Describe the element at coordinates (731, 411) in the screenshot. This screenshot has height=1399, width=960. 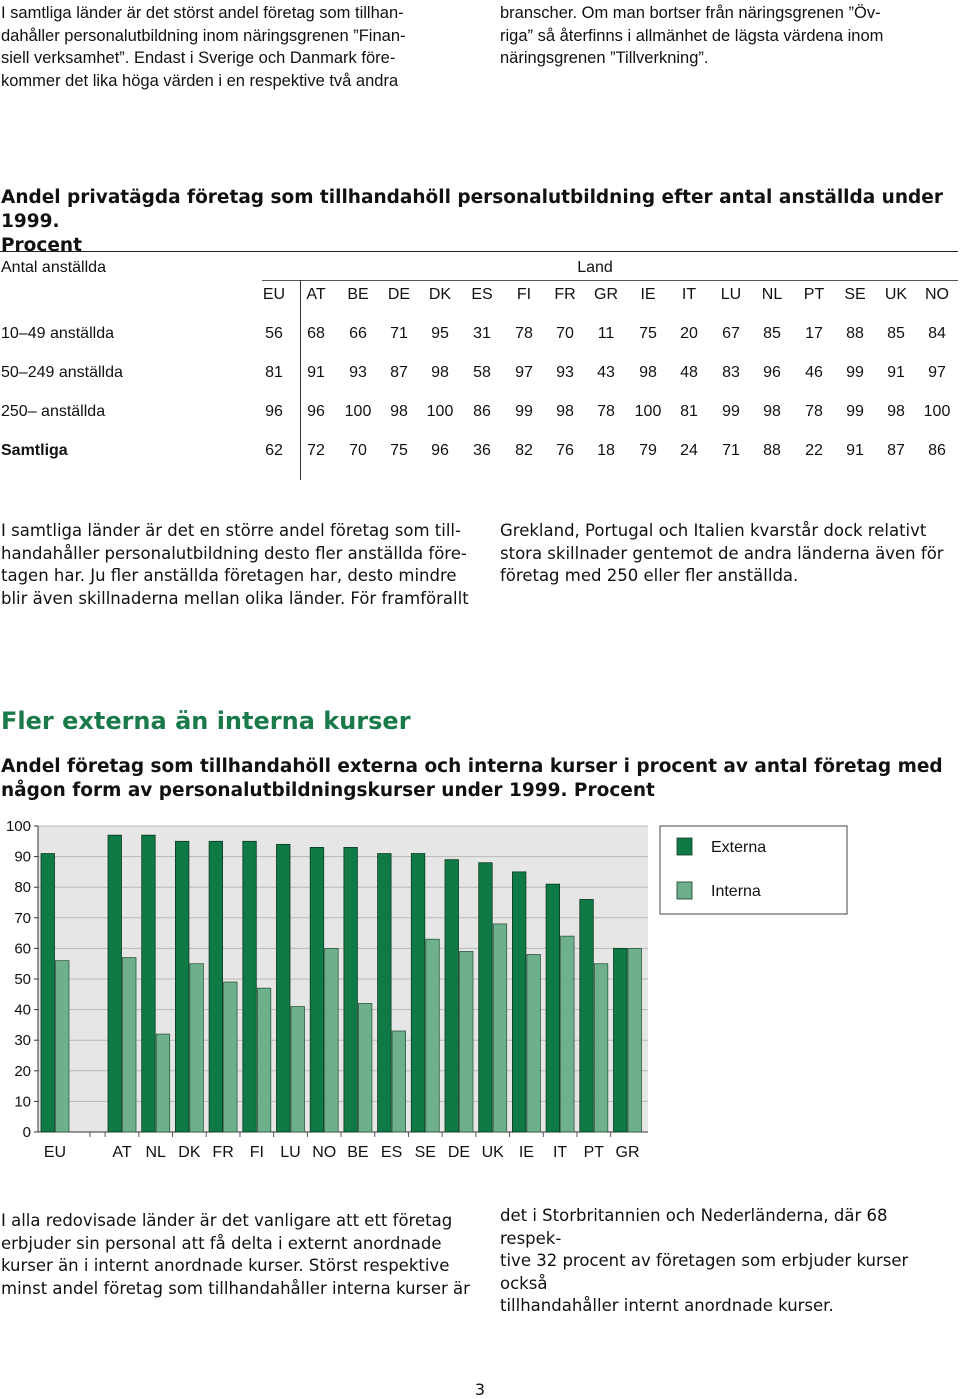
I see `table-cell: 99` at that location.